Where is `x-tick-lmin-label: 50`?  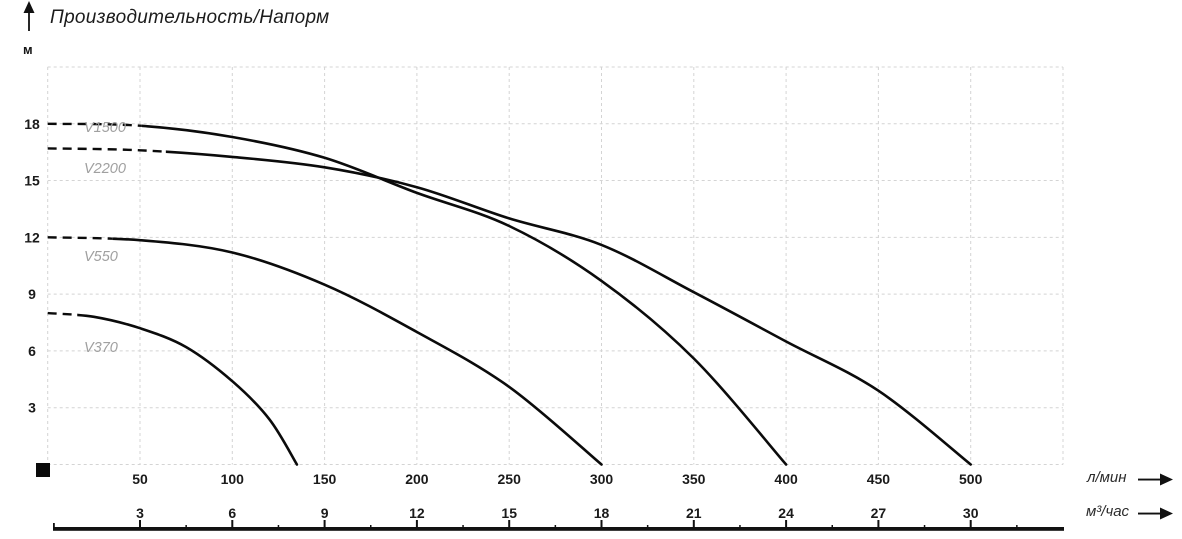 x-tick-lmin-label: 50 is located at coordinates (140, 479).